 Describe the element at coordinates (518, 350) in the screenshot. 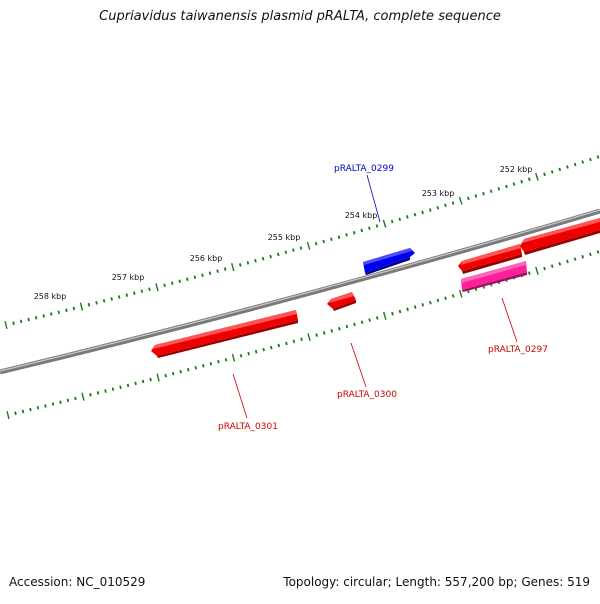

I see `gene-label-pralta-0297: pRALTA_0297` at that location.